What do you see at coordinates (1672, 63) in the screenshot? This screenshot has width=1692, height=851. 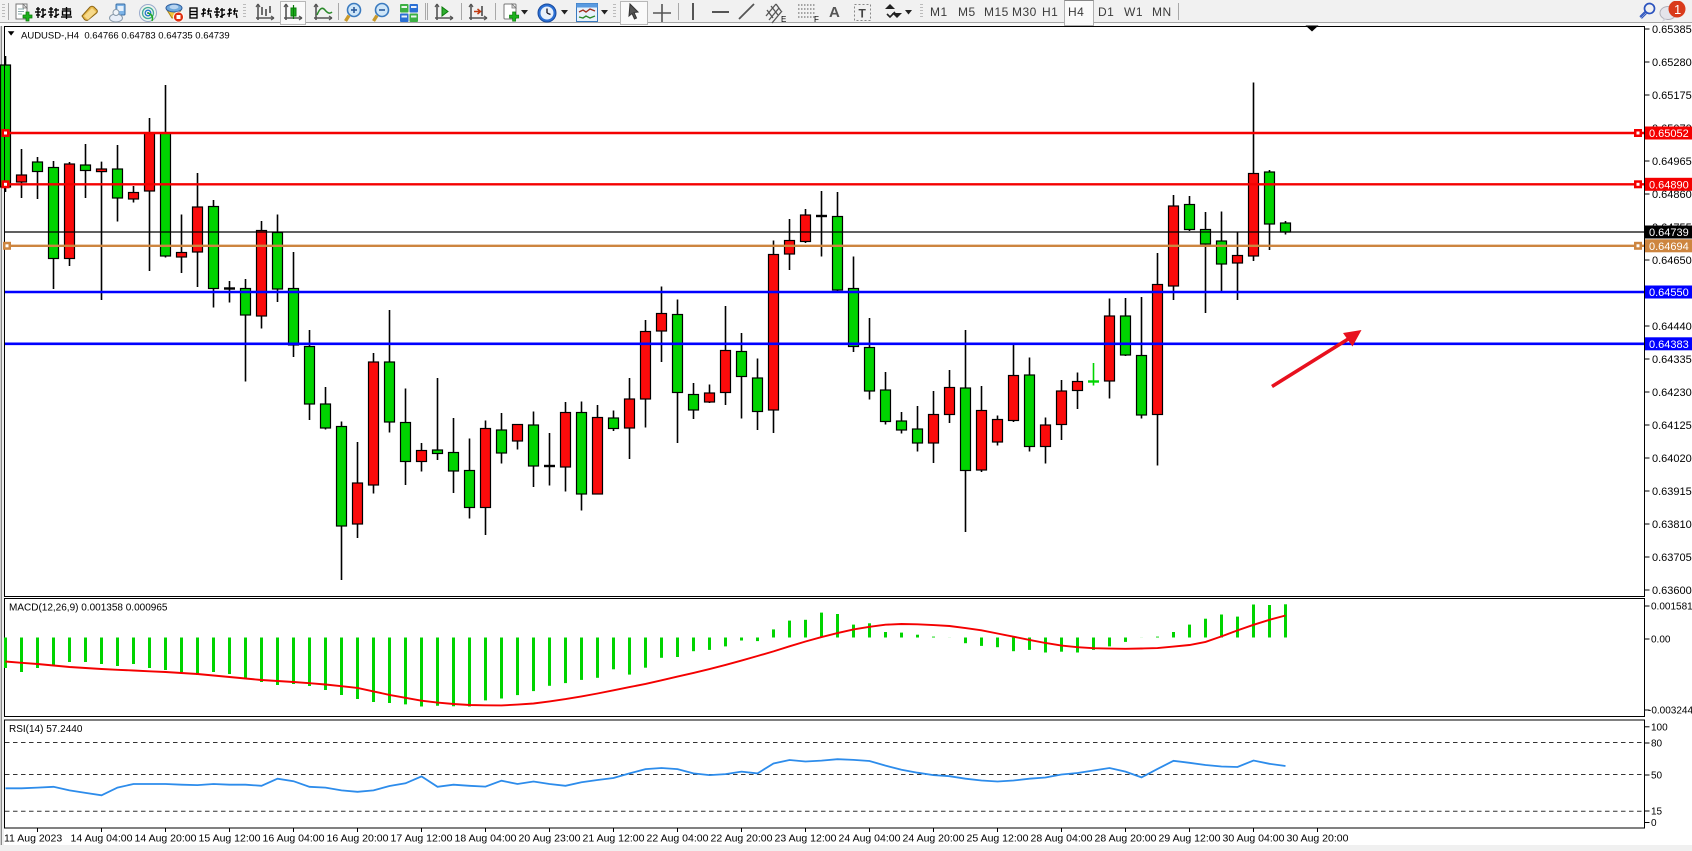 I see `svg-text: 0.65280` at bounding box center [1672, 63].